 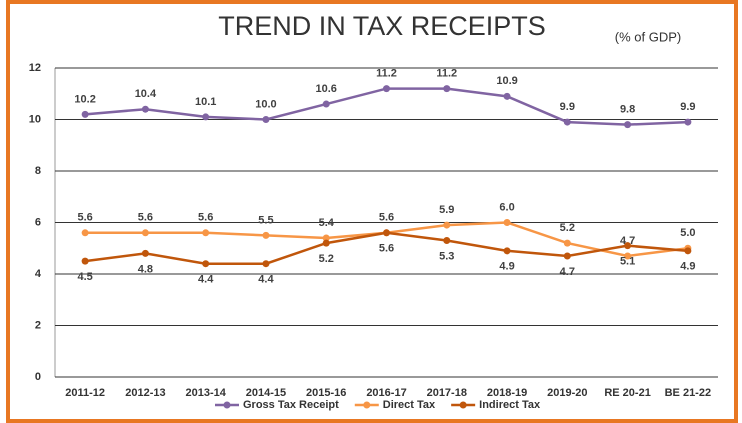 I want to click on data-label: 5.9, so click(x=446, y=210).